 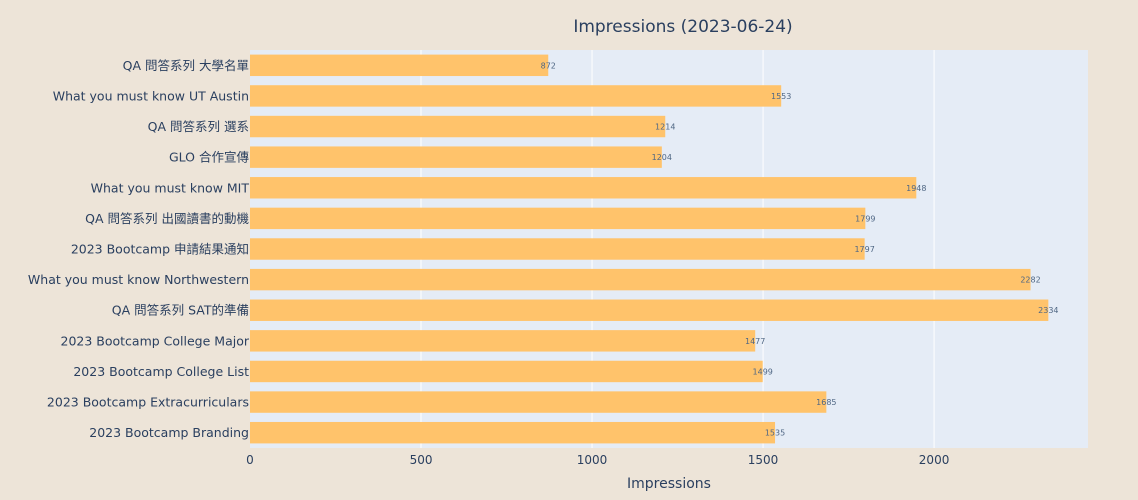 I want to click on category-label: GLO 合作宣傳, so click(x=209, y=157).